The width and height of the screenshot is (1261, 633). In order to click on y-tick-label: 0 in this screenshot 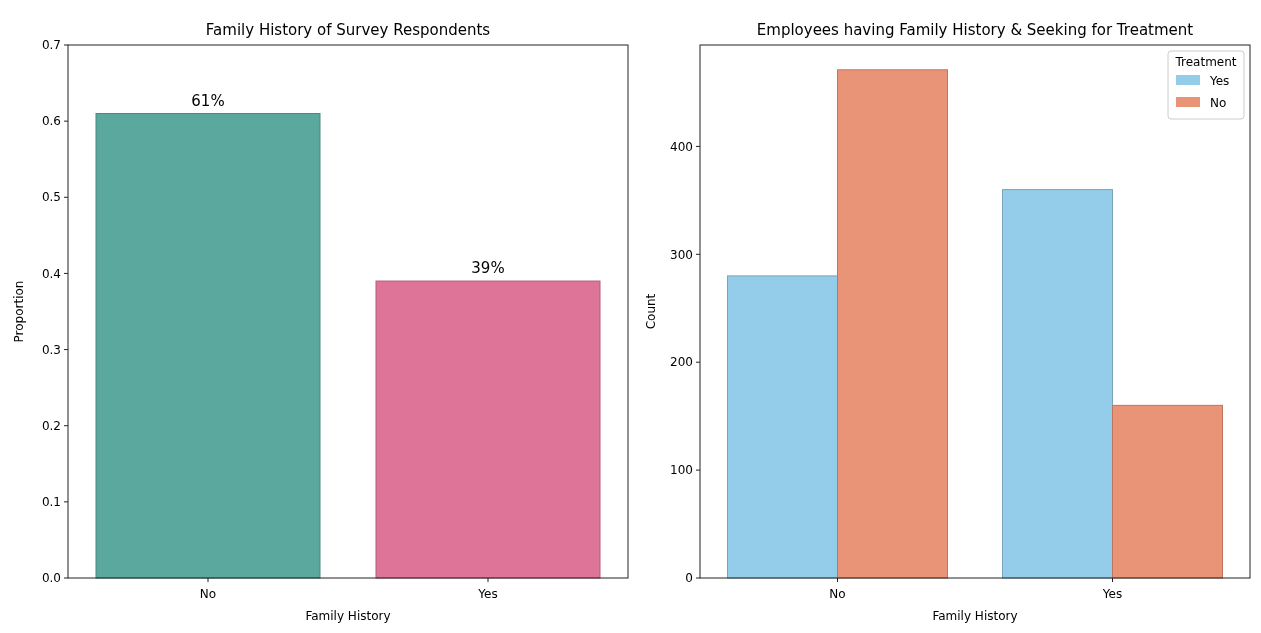, I will do `click(689, 578)`.